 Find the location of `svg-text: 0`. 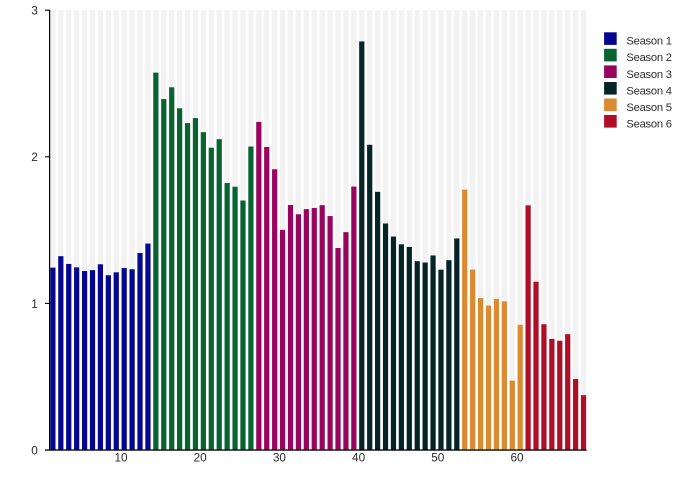

svg-text: 0 is located at coordinates (34, 450).